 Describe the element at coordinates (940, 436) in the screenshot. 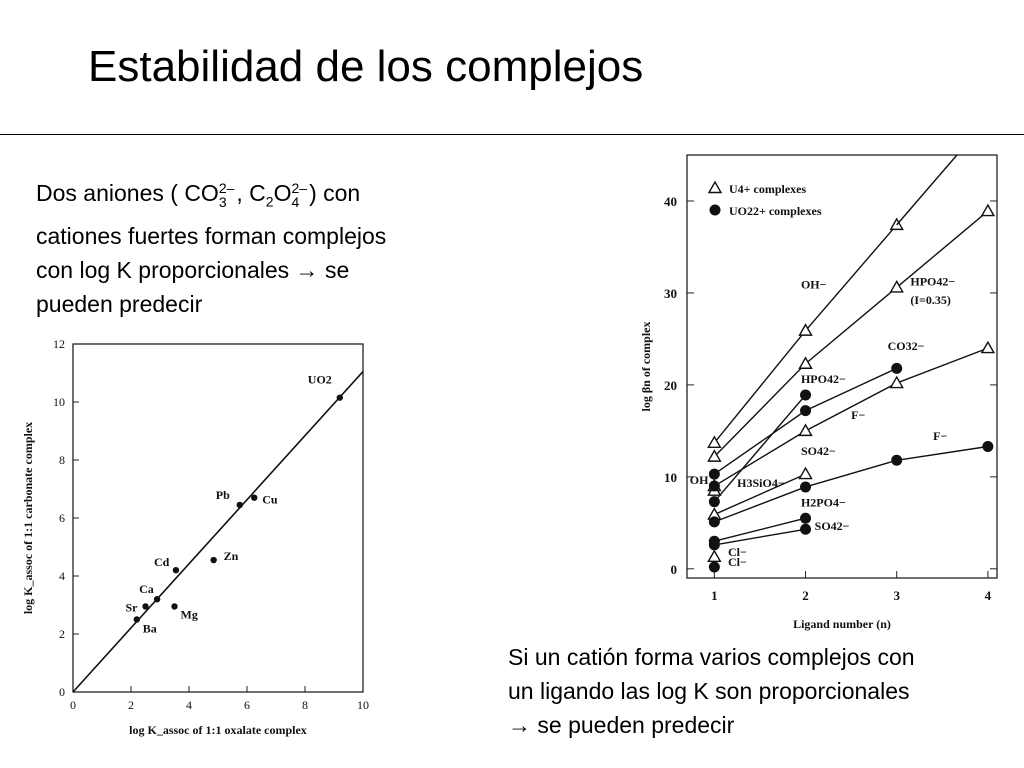

I see `curve-label-7: F−` at that location.